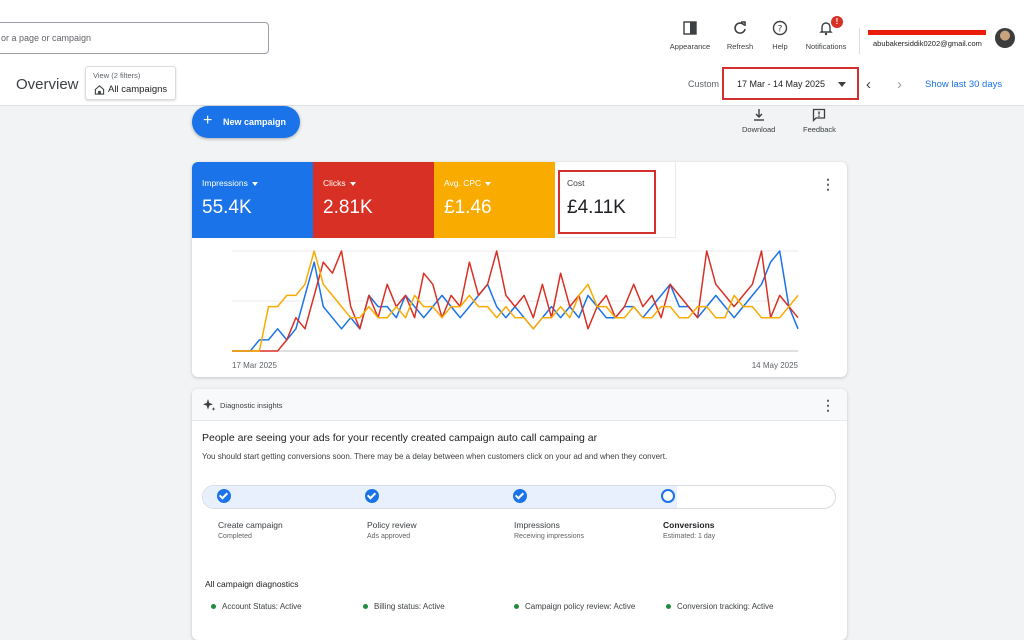  What do you see at coordinates (780, 46) in the screenshot?
I see `help-label: Help` at bounding box center [780, 46].